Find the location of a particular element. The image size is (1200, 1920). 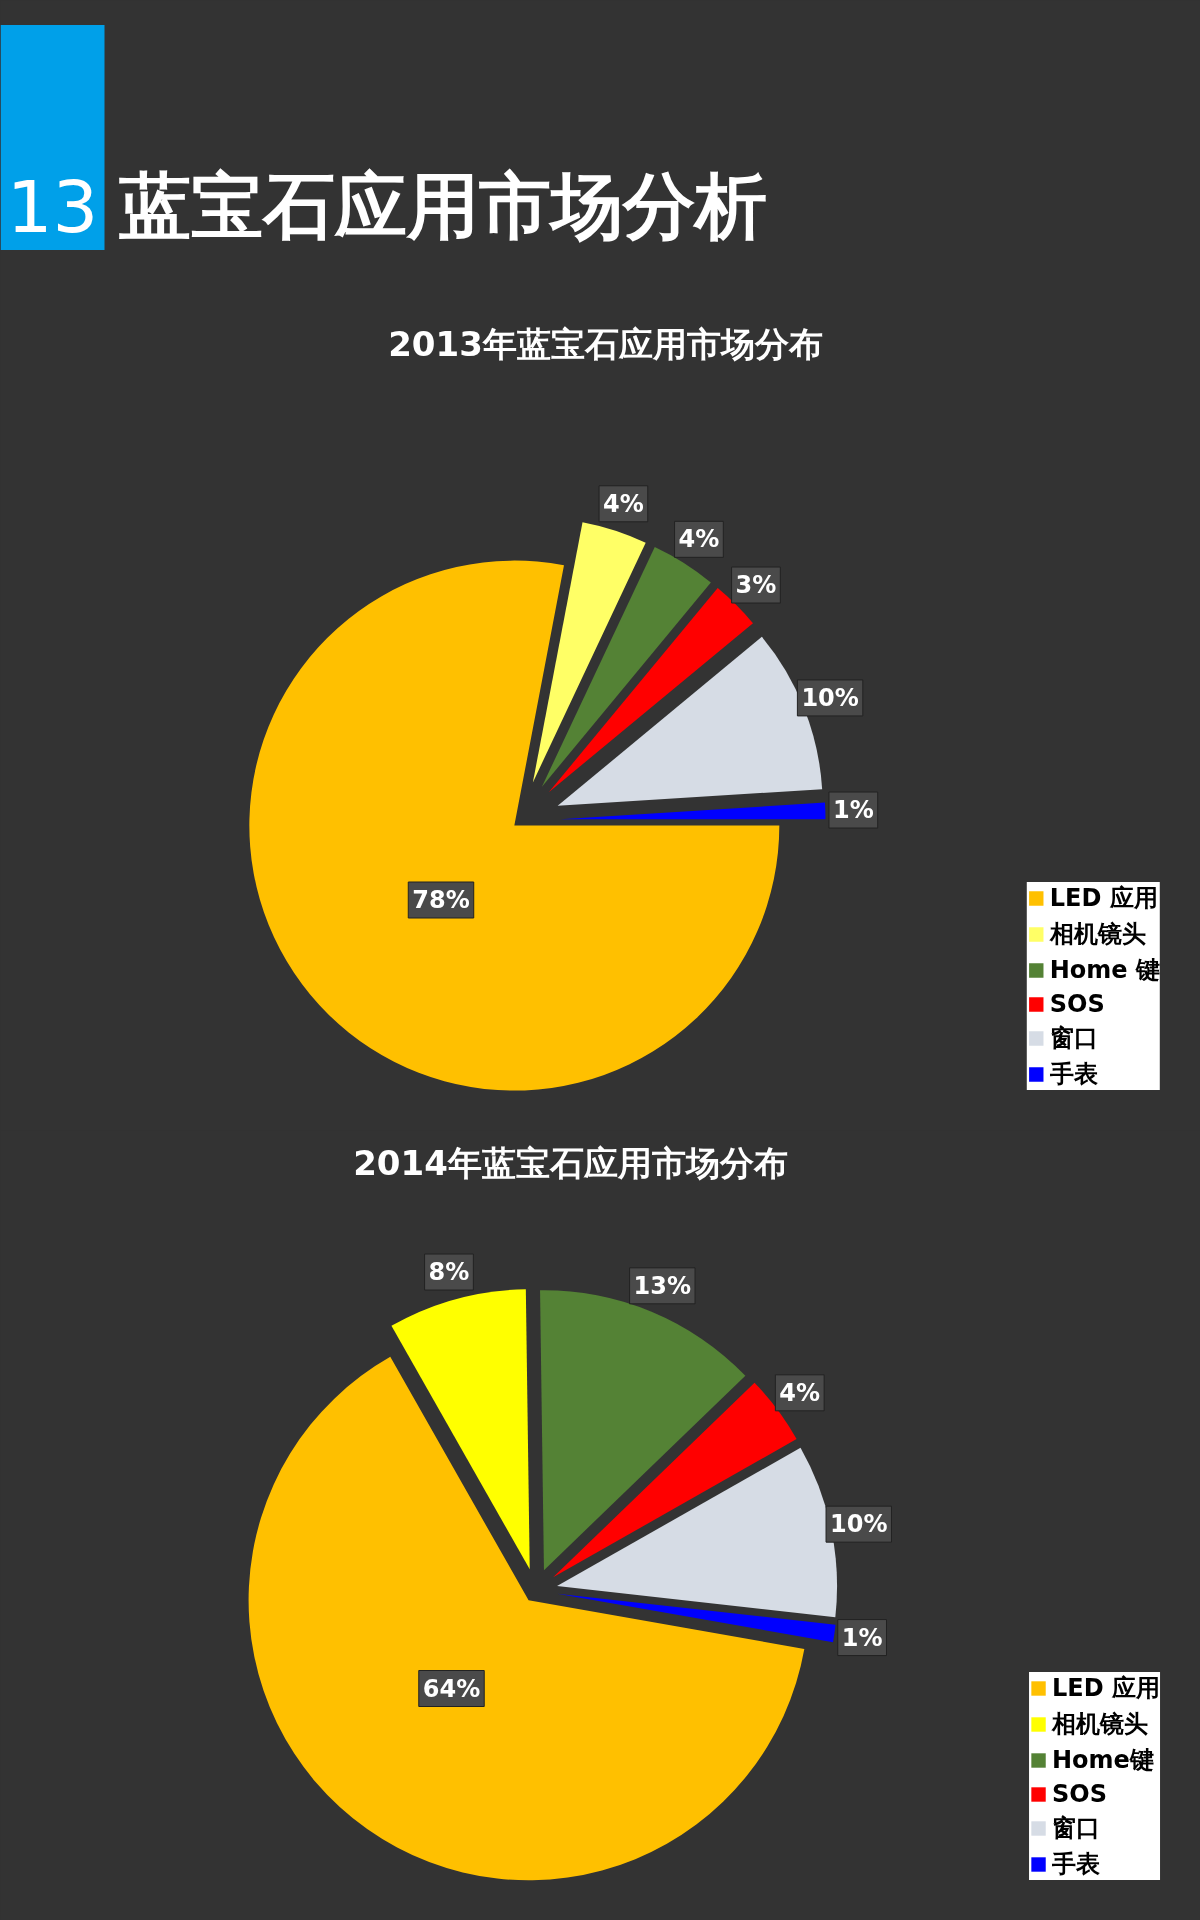

chart-title: 2014年蓝宝石应用市场分布 is located at coordinates (570, 1162).